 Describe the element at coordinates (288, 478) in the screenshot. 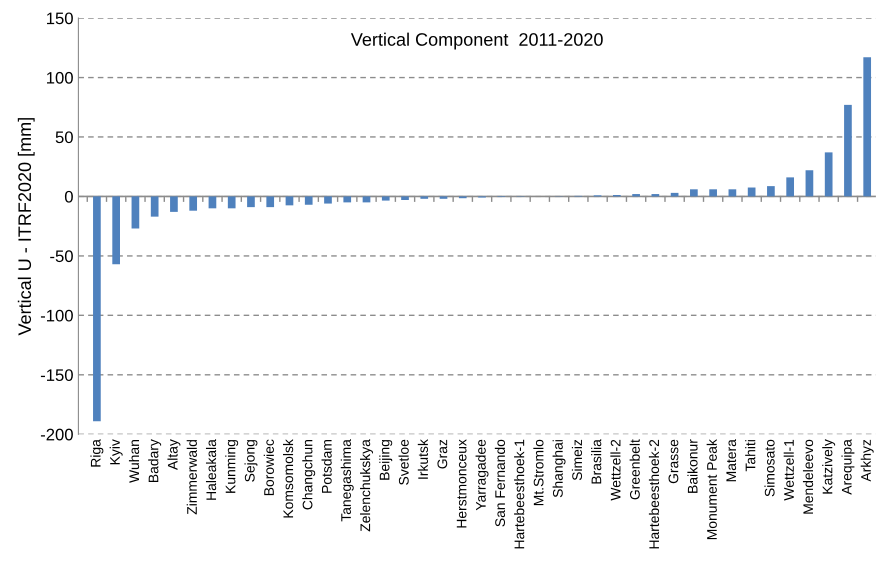

I see `x-tick-label: Komsomolsk` at that location.